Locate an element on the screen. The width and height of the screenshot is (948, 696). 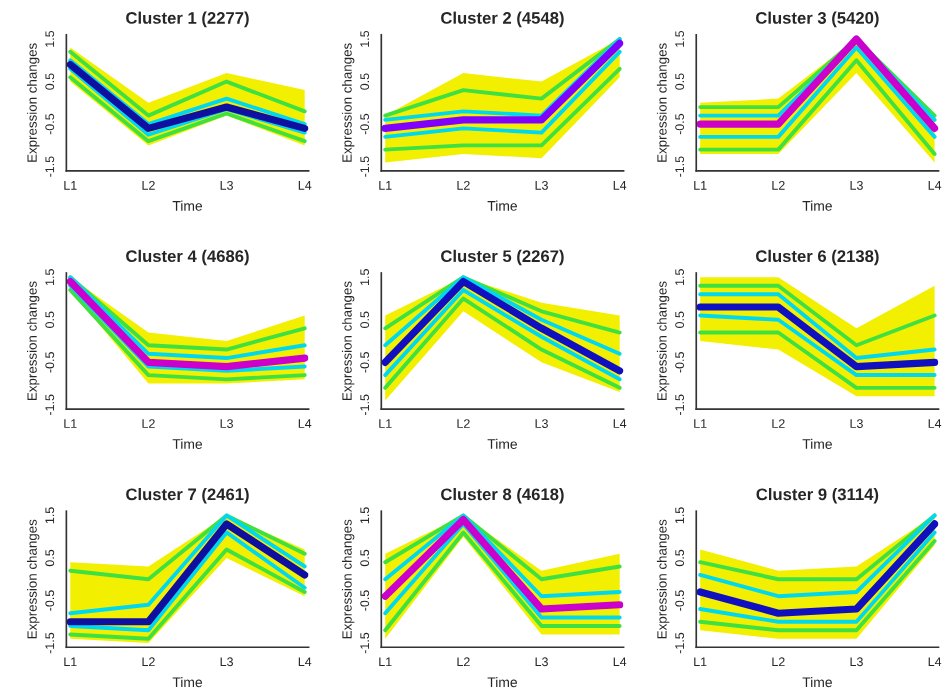
chart-title: Cluster 3 (5420) is located at coordinates (817, 19).